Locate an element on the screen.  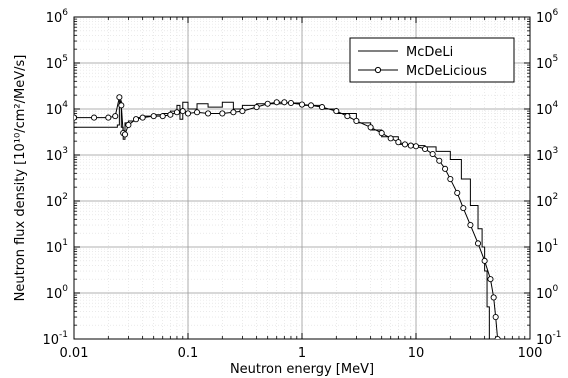
x-axis-label: Neutron energy [MeV] is located at coordinates (302, 369).